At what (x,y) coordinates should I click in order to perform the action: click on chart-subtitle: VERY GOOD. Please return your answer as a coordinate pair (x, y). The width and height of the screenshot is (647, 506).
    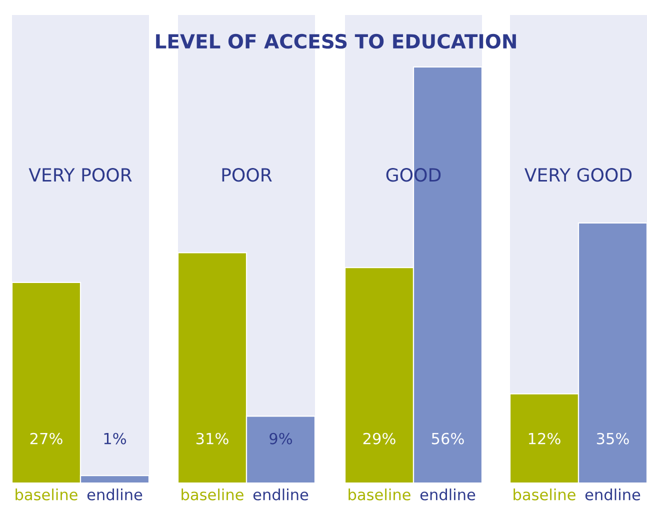
    Looking at the image, I should click on (578, 175).